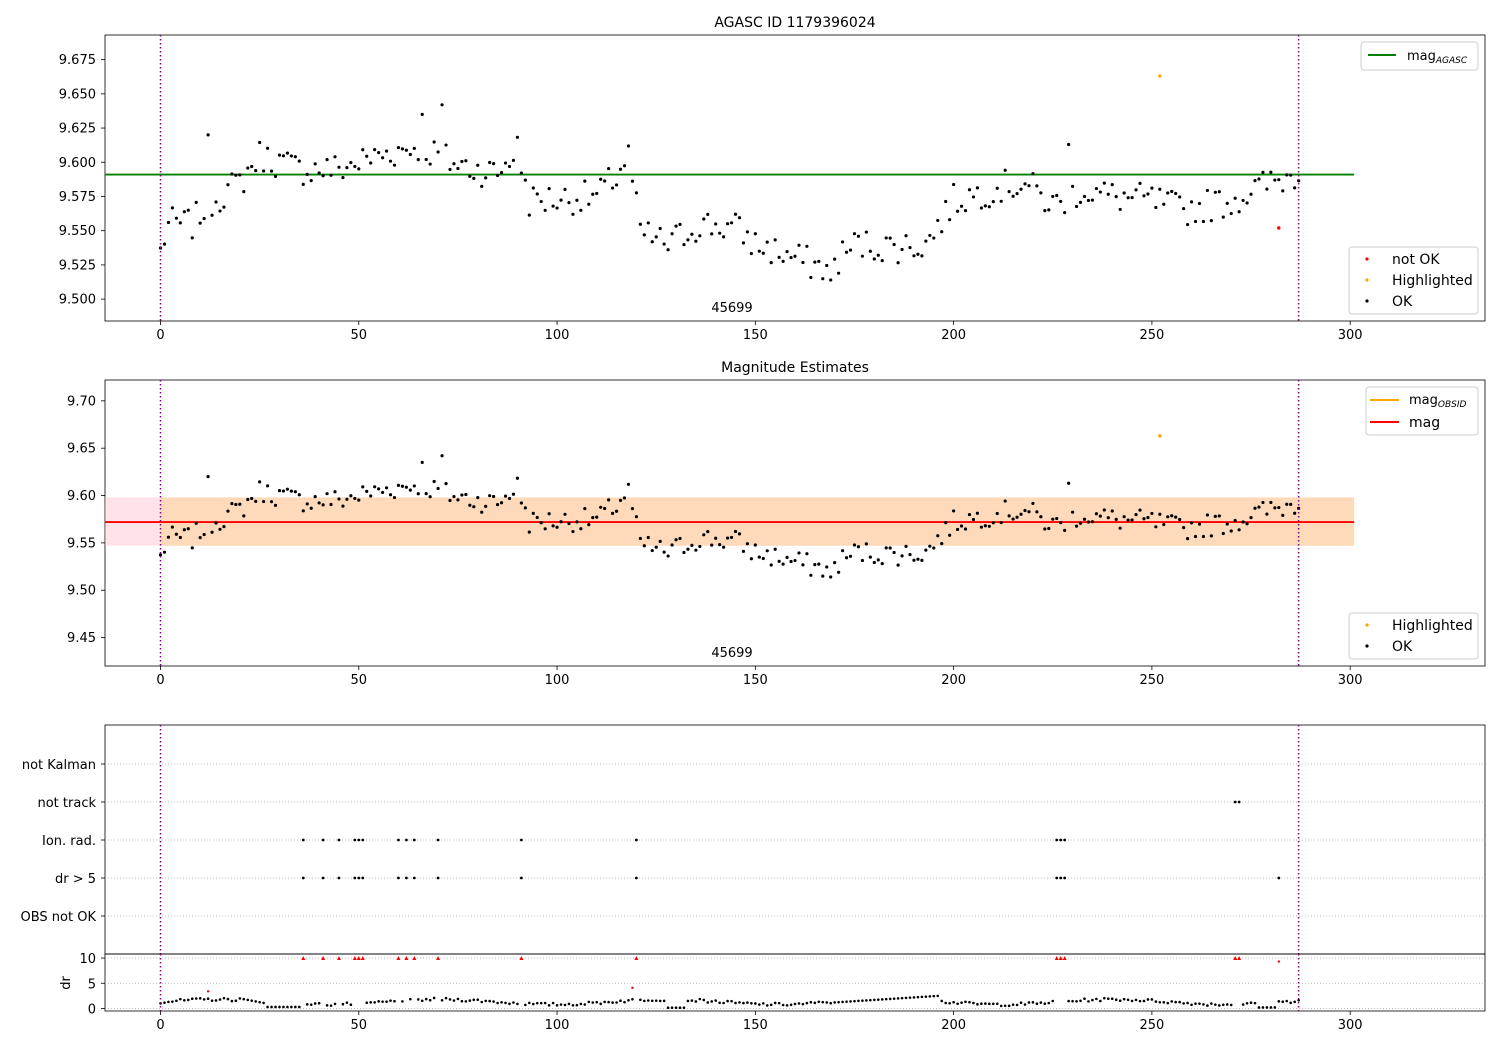  Describe the element at coordinates (81, 543) in the screenshot. I see `magnitude-ytick-label-2: 9.55` at that location.